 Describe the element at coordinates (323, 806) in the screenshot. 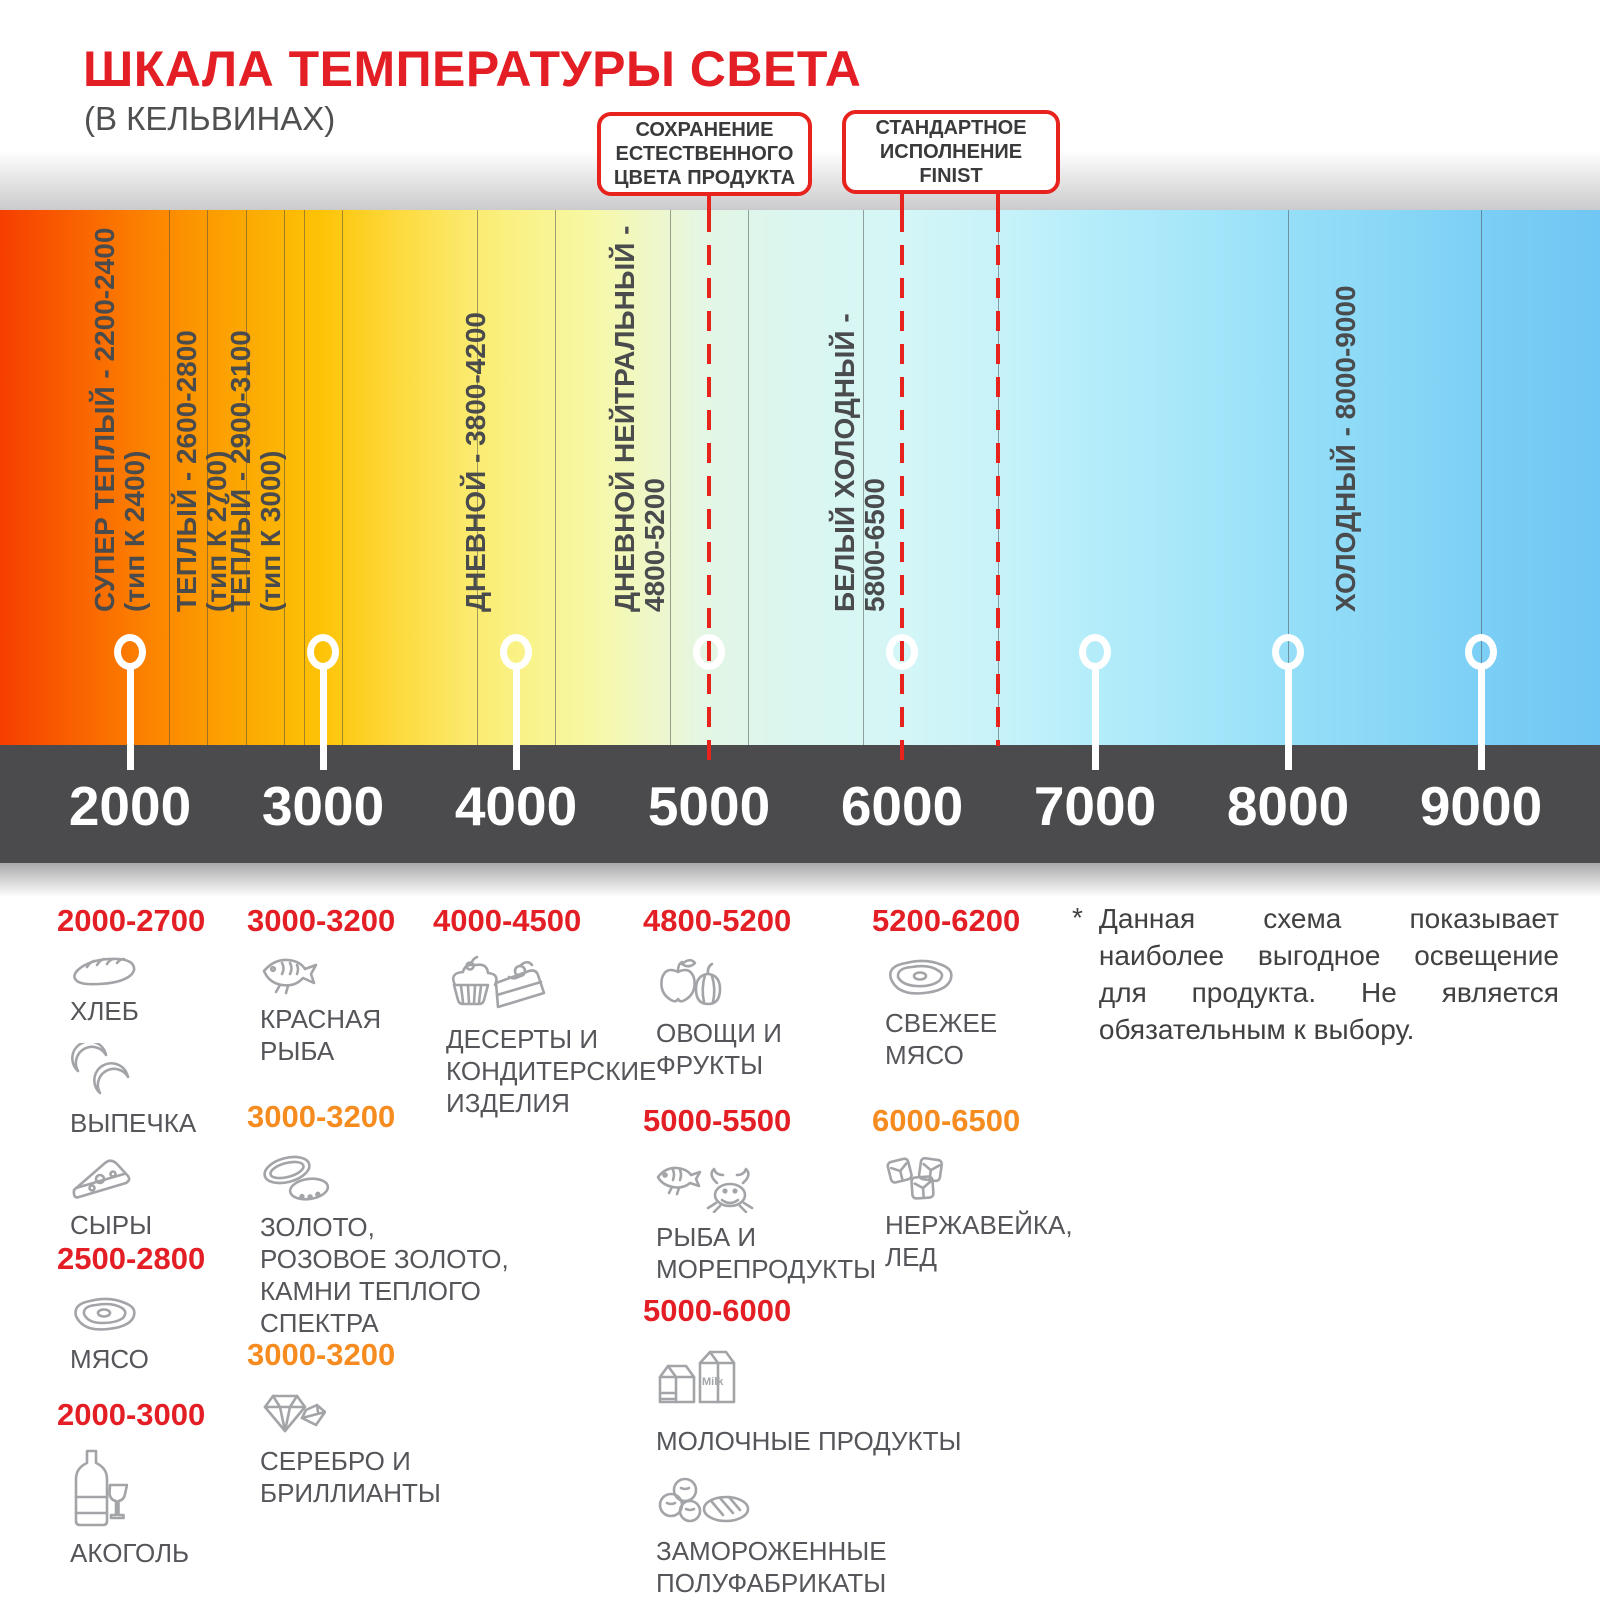

I see `tick-label: 3000` at that location.